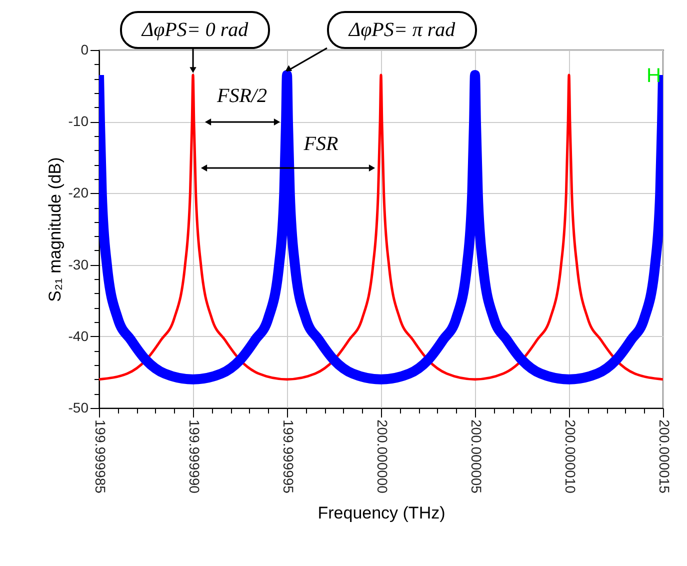 The image size is (687, 566). I want to click on annotation: FSR/2, so click(241, 96).